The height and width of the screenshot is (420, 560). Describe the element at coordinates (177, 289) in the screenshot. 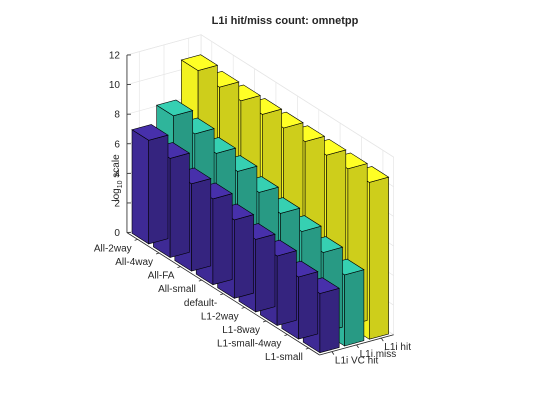

I see `category-tick-label: All-small` at that location.